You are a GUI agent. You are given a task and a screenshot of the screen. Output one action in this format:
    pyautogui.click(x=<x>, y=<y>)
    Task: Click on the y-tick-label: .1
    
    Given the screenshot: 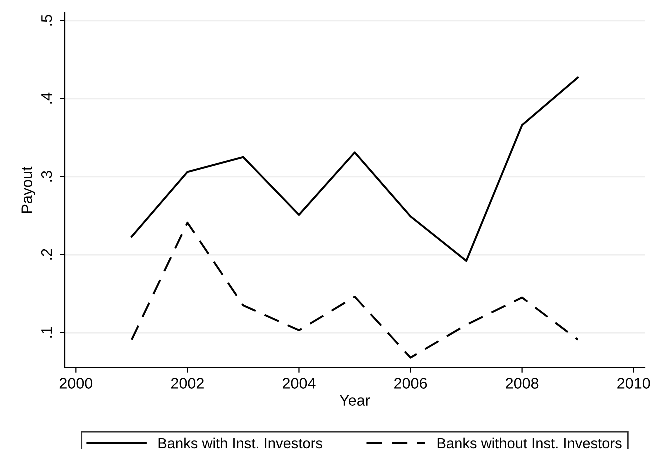 What is the action you would take?
    pyautogui.click(x=47, y=332)
    